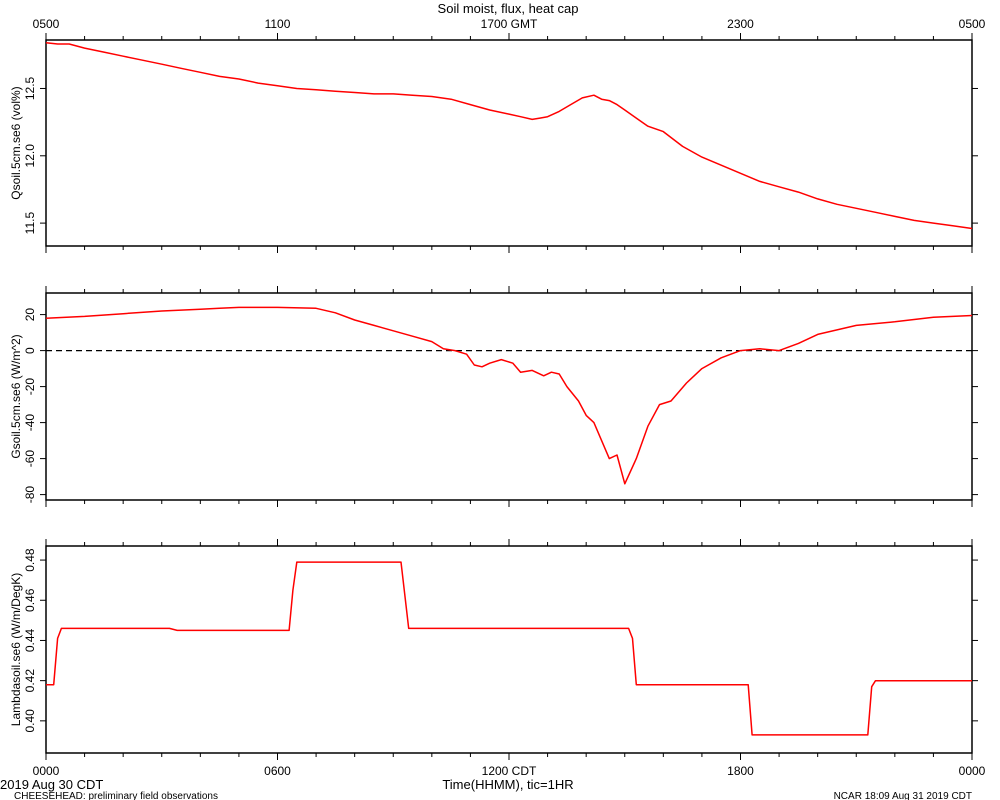 The image size is (1000, 800). What do you see at coordinates (30, 495) in the screenshot?
I see `y-tick-label: -80` at bounding box center [30, 495].